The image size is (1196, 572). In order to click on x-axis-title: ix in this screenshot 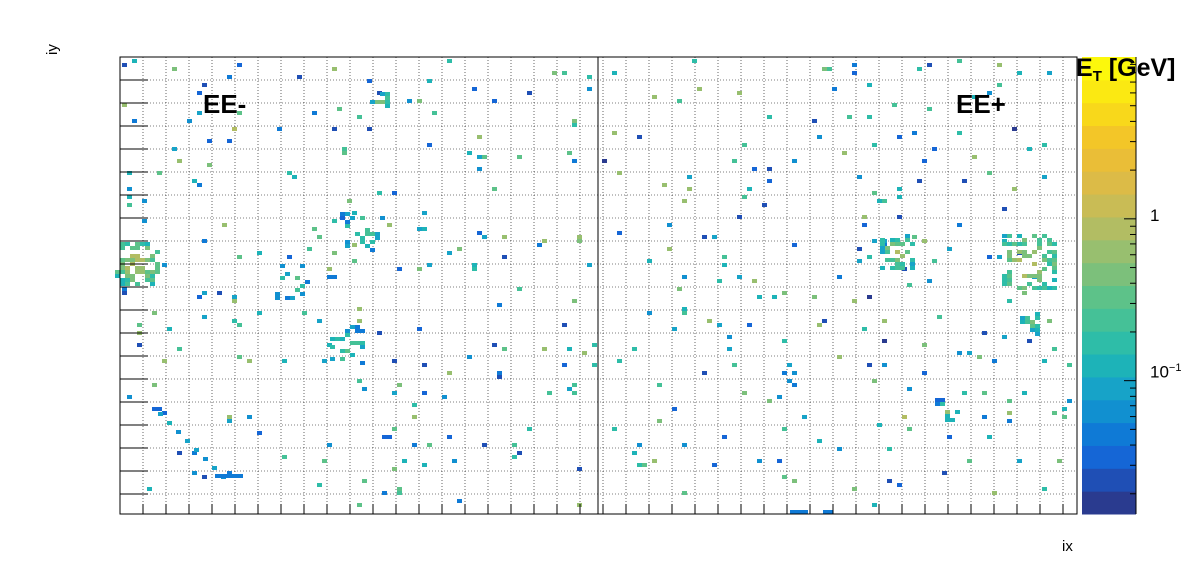, I will do `click(1067, 546)`.